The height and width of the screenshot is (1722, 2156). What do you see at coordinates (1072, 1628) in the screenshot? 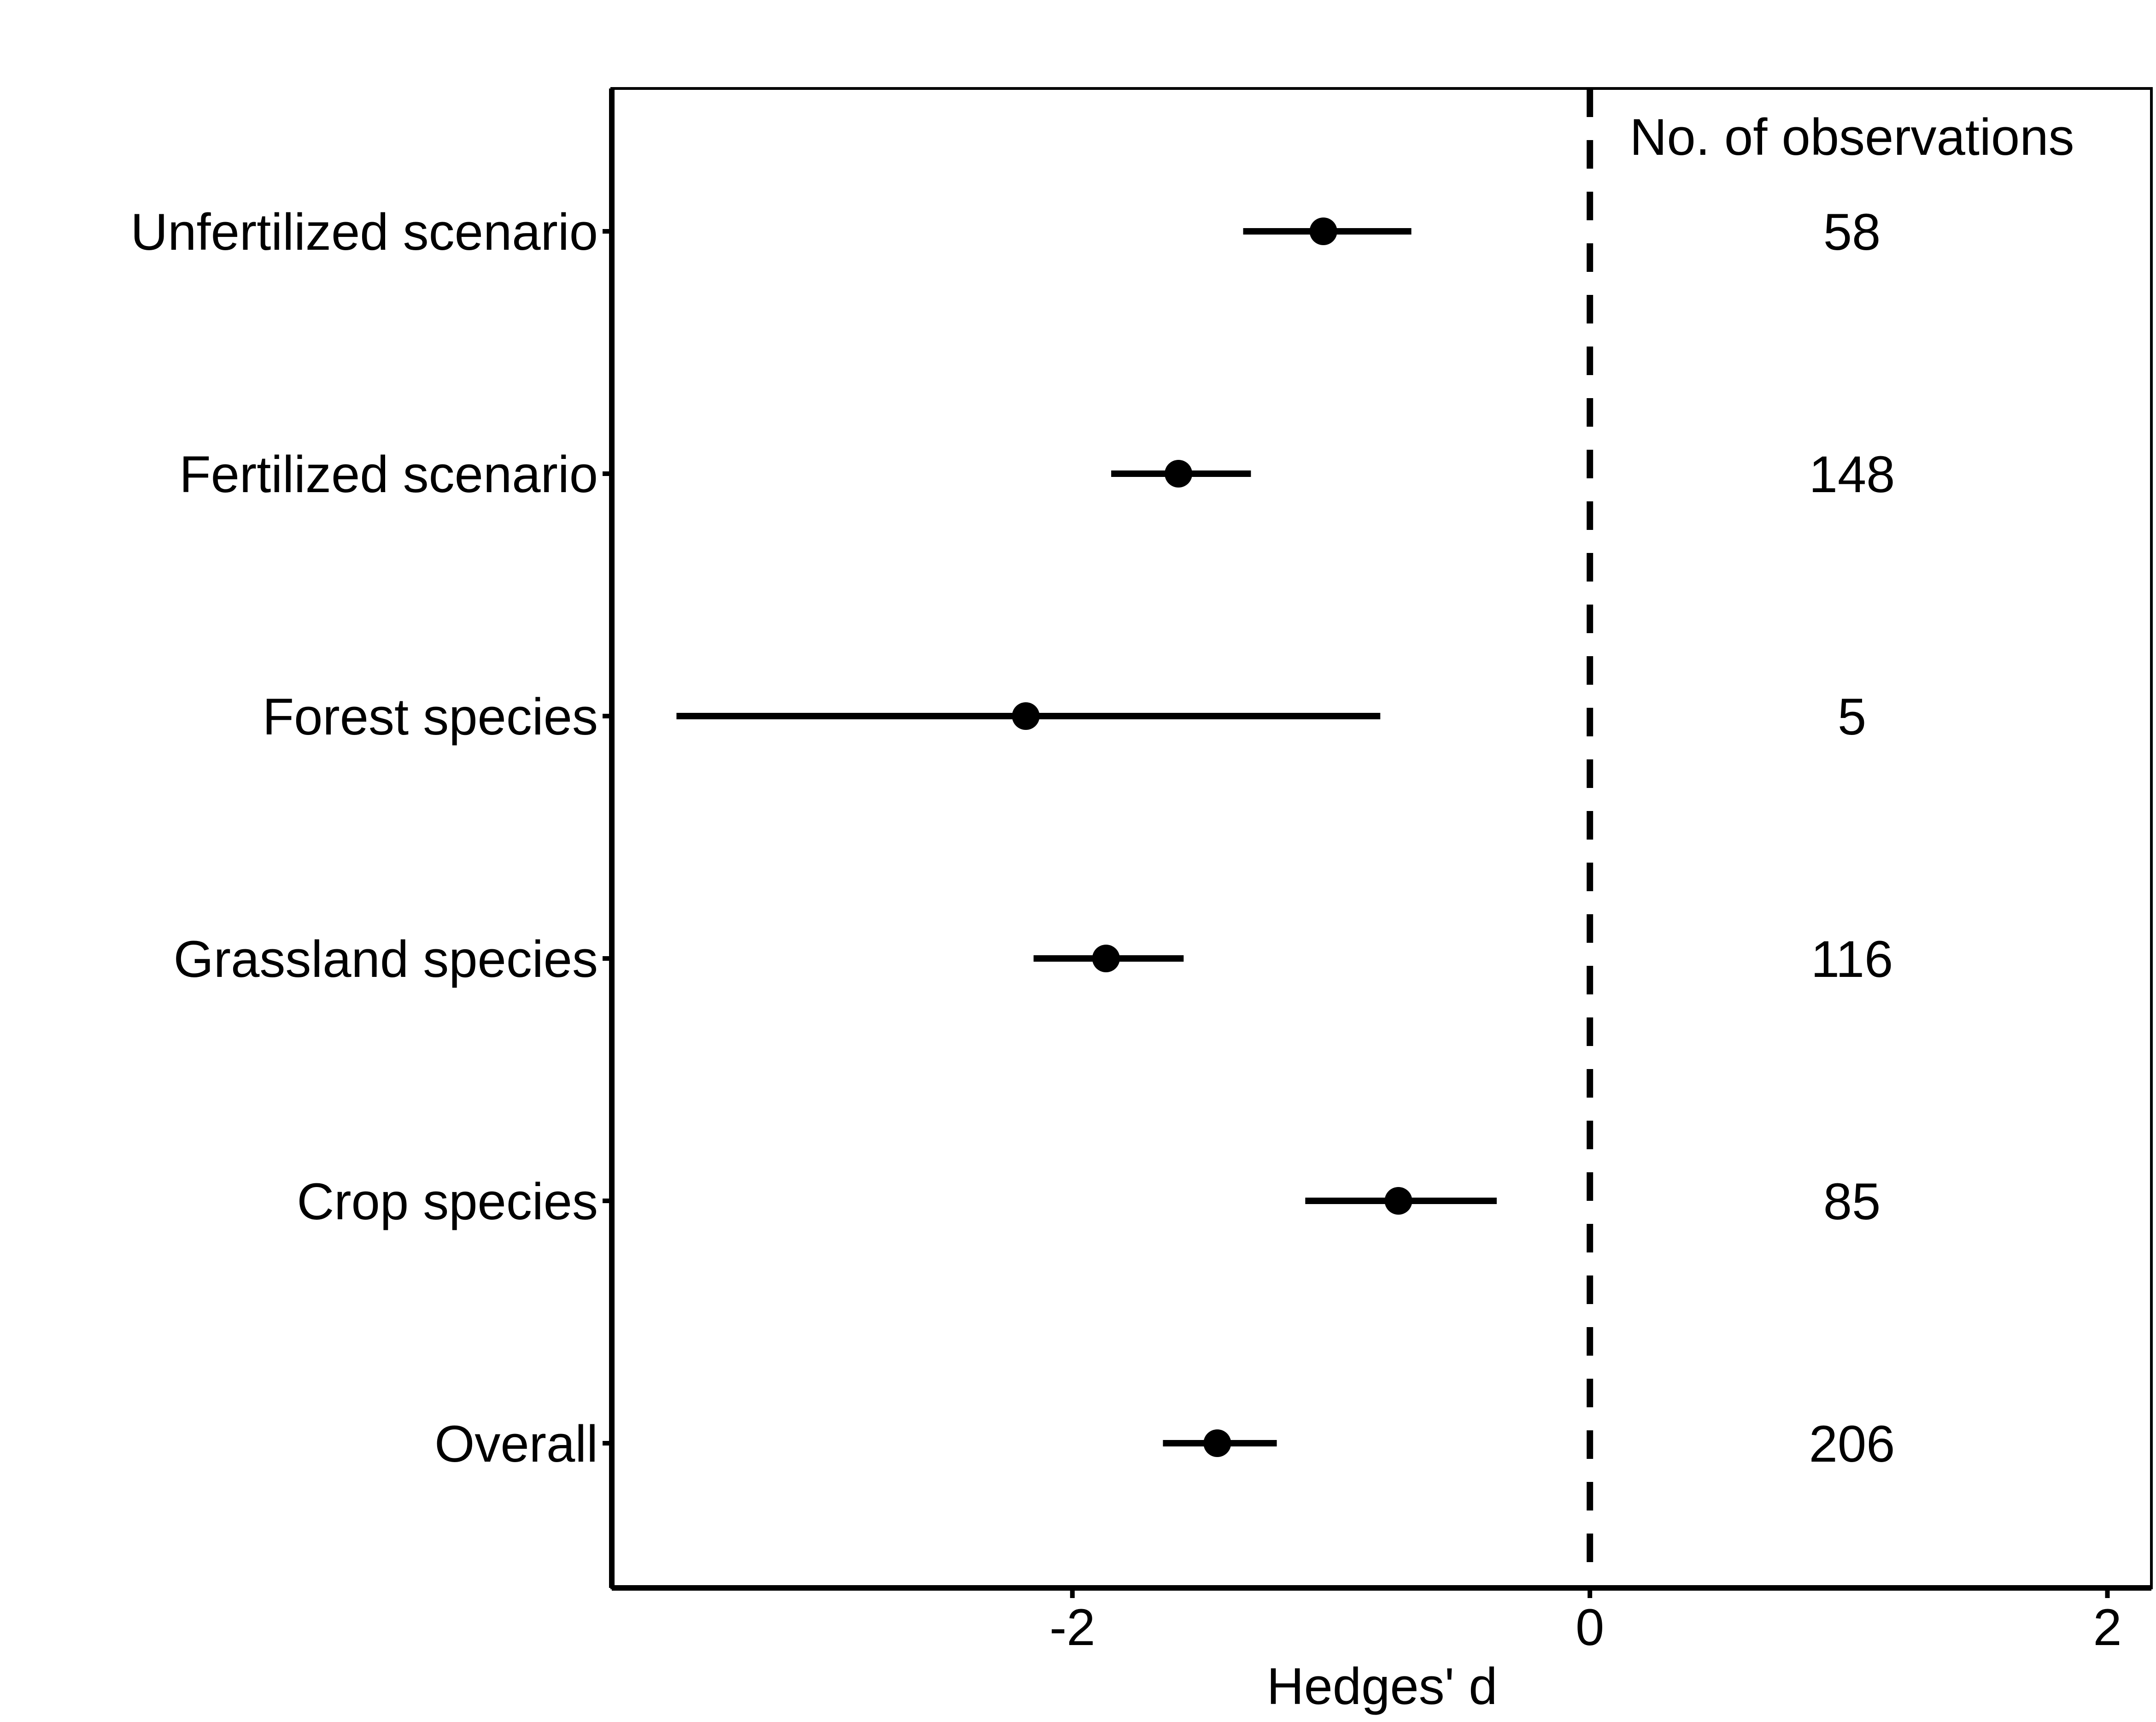
I see `x-tick-label: -2` at bounding box center [1072, 1628].